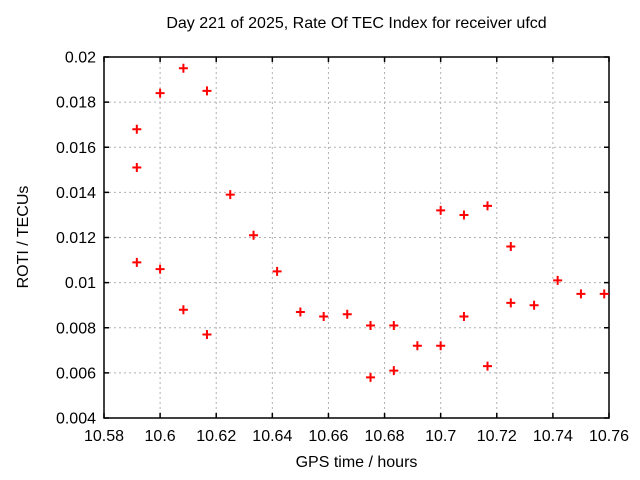 This screenshot has width=640, height=480. Describe the element at coordinates (76, 419) in the screenshot. I see `y-tick-label: 0.004` at that location.